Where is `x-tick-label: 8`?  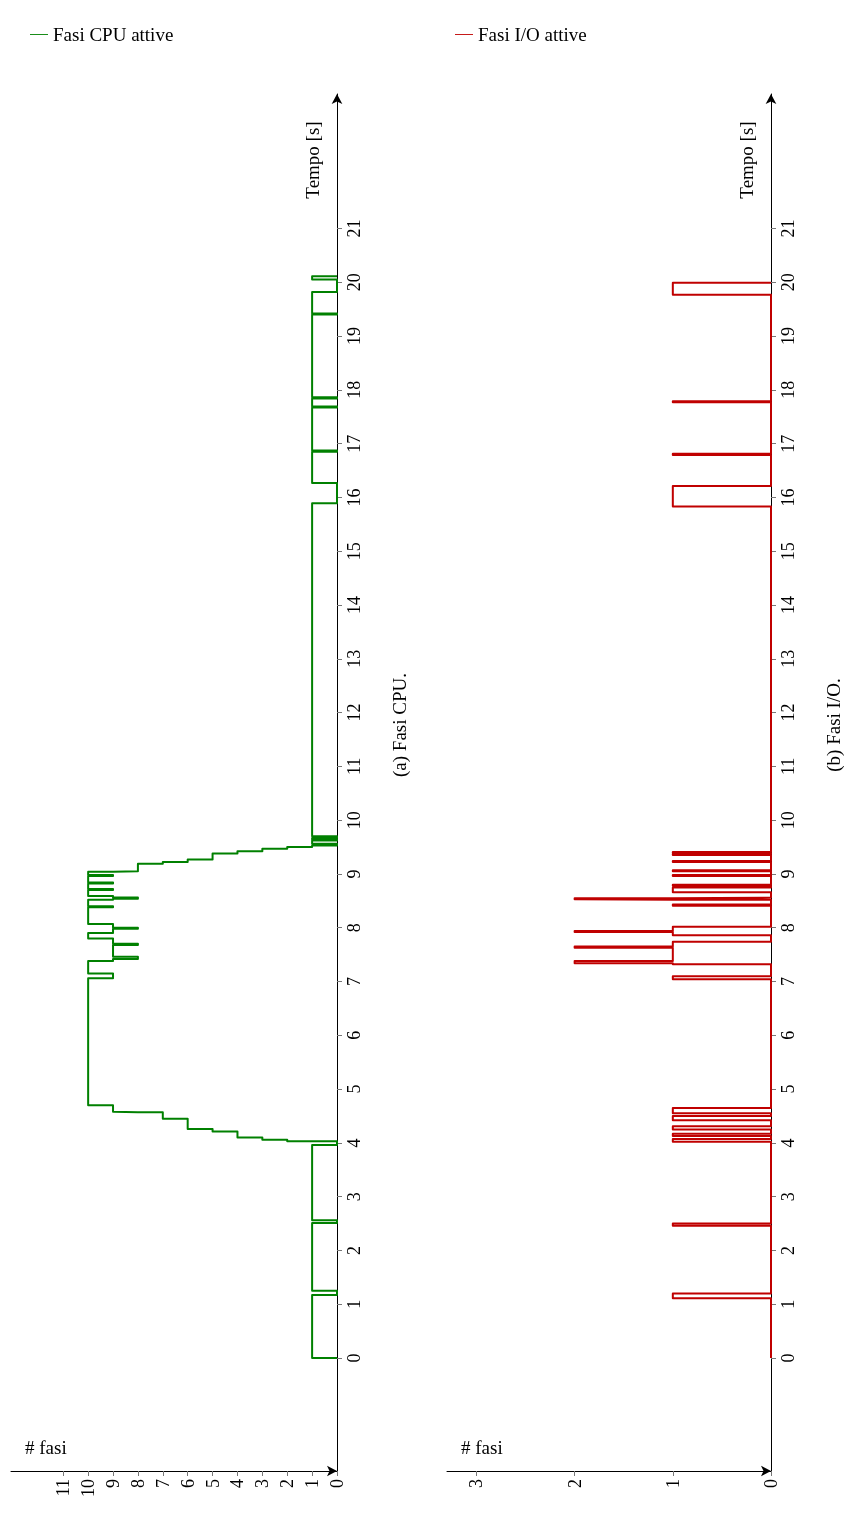
x-tick-label: 8 is located at coordinates (137, 1483).